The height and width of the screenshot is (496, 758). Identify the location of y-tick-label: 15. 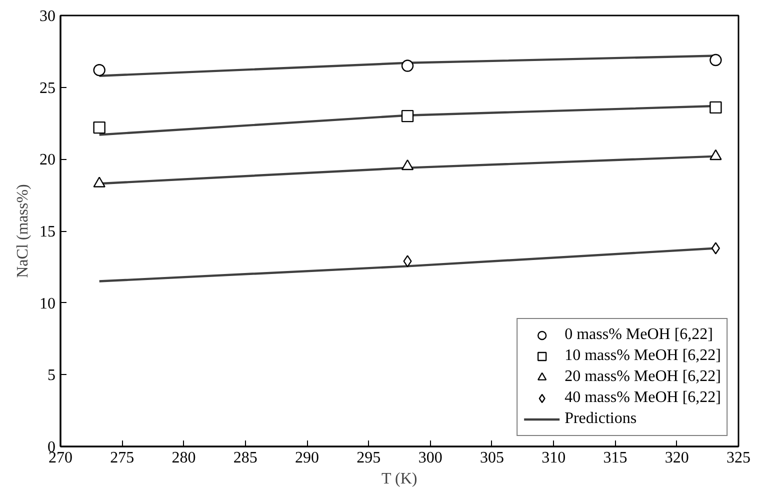
(48, 232).